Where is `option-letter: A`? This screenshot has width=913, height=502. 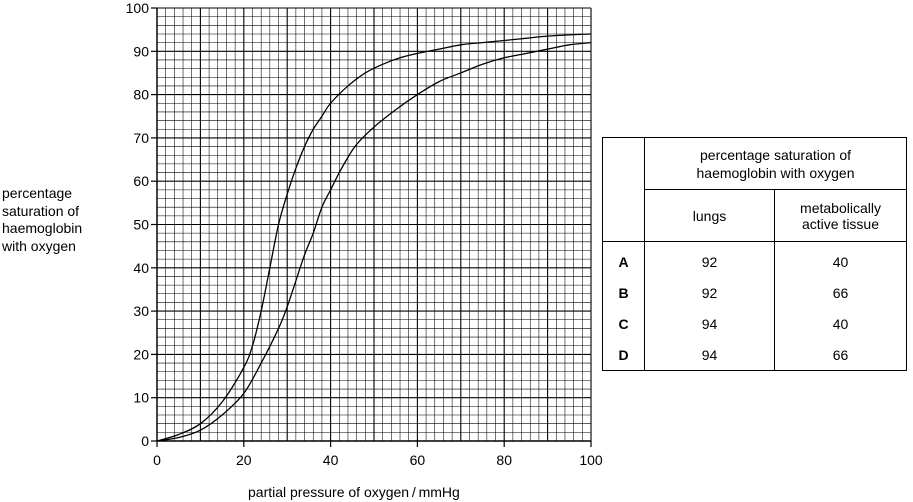
option-letter: A is located at coordinates (623, 259).